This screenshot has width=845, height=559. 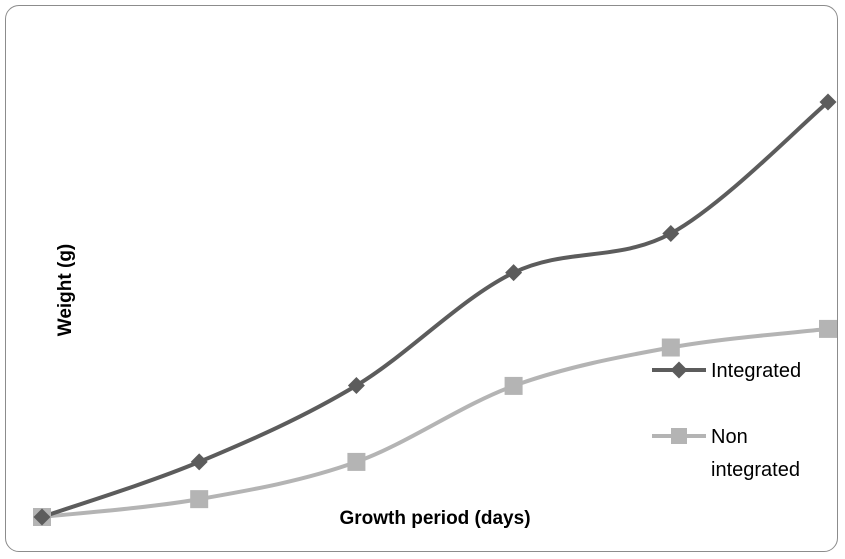 I want to click on legend-swatch-marker-integrated, so click(x=679, y=370).